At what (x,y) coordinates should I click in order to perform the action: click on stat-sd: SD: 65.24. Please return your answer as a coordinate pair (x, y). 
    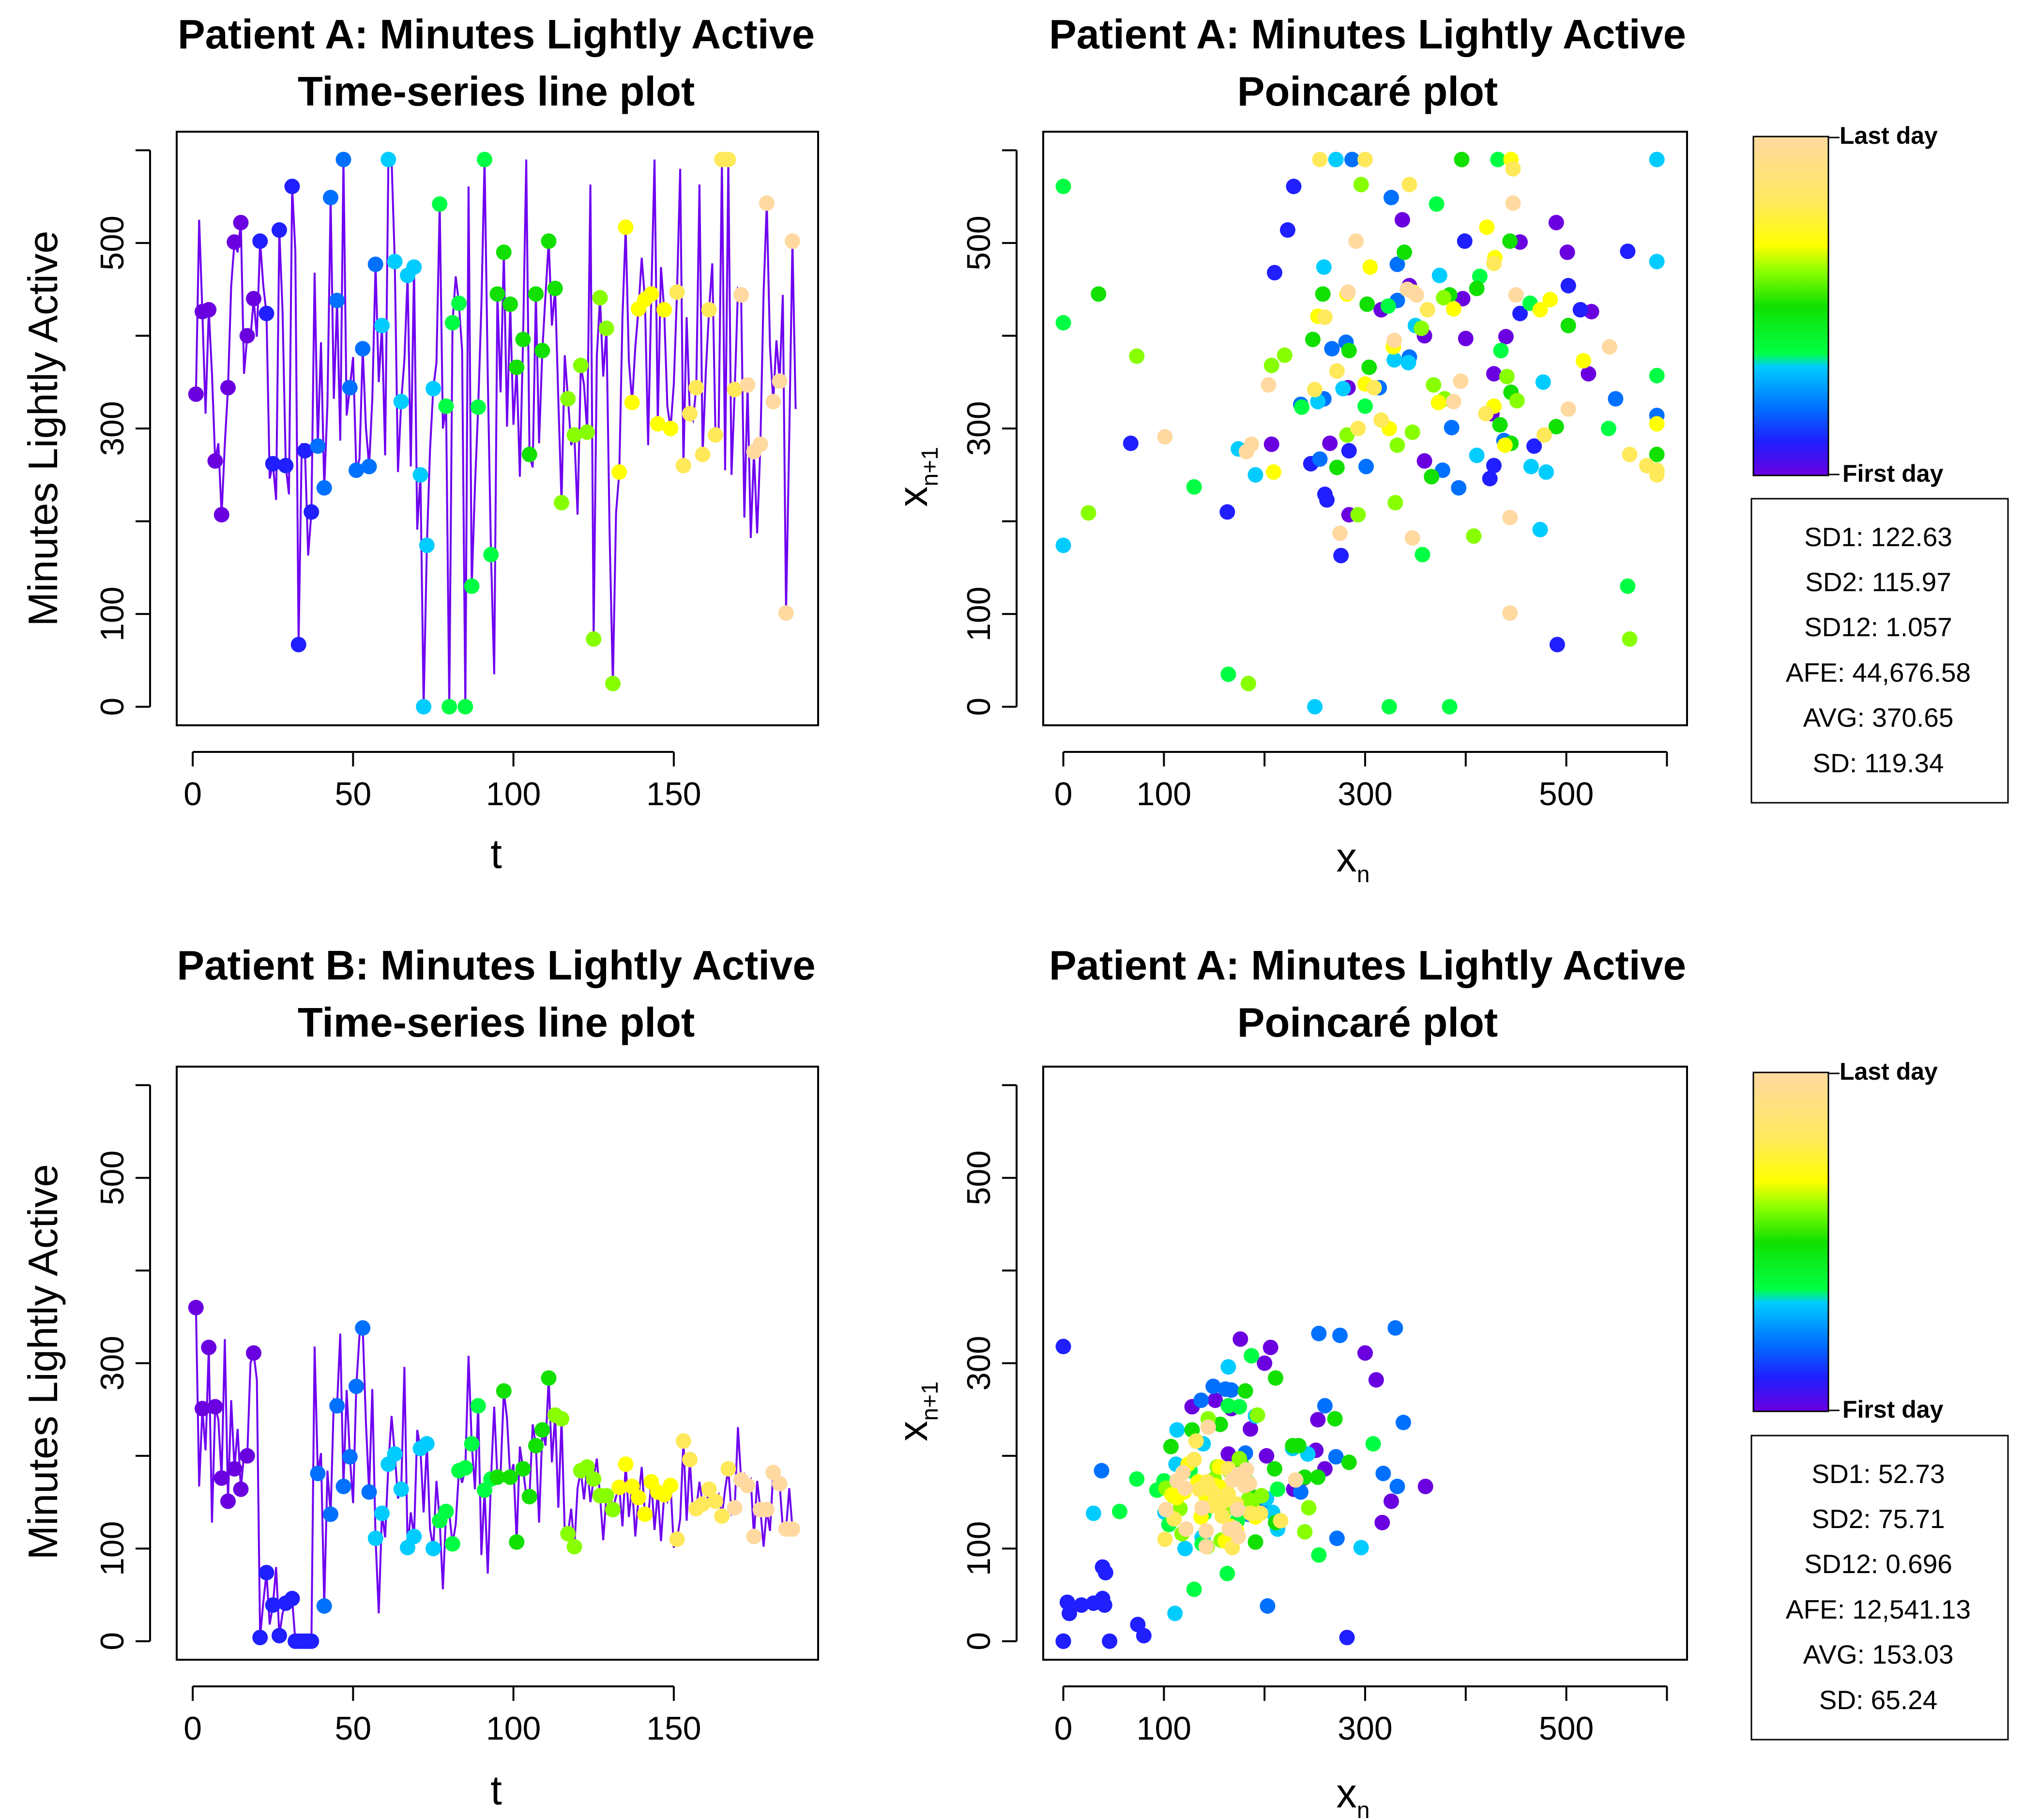
    Looking at the image, I should click on (1878, 1700).